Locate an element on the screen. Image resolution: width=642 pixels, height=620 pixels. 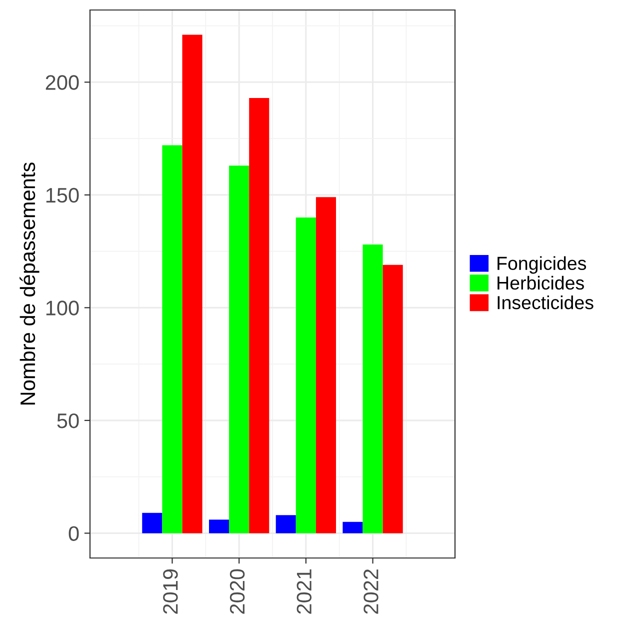
legend-label: Herbicides is located at coordinates (541, 283).